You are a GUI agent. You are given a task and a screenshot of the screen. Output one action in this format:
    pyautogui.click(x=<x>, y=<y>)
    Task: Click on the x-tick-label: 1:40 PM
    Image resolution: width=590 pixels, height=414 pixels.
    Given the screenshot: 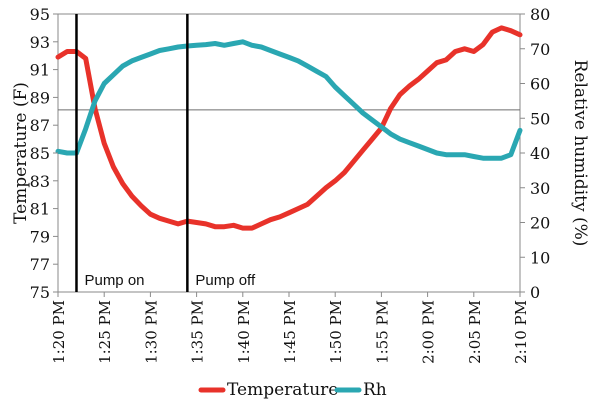 What is the action you would take?
    pyautogui.click(x=244, y=332)
    